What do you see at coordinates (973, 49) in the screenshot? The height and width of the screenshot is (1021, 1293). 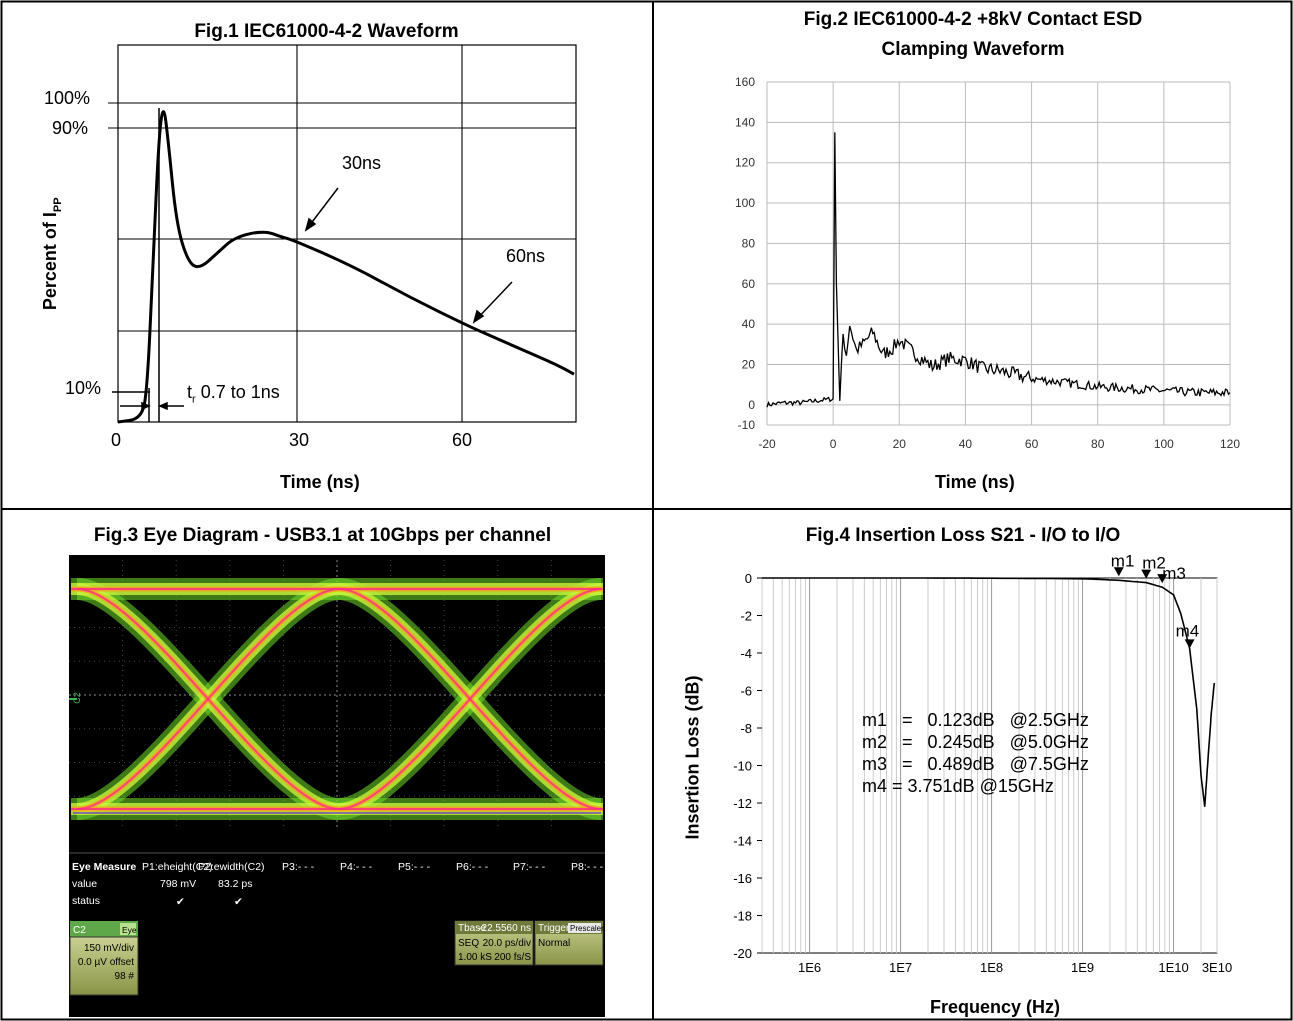 I see `fig2-title-line2: Clamping Waveform` at bounding box center [973, 49].